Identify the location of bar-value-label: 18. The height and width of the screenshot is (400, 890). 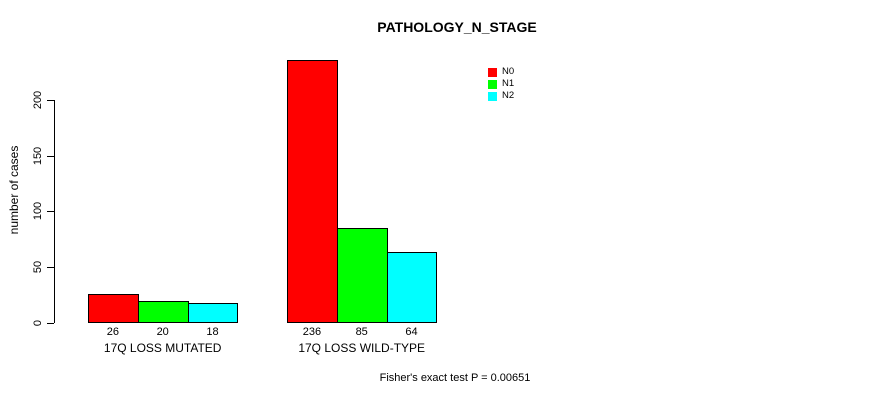
(212, 332).